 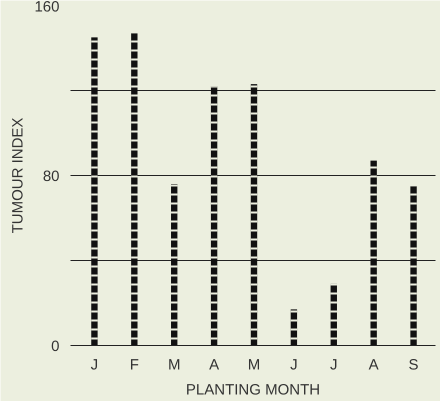 I want to click on y-tick-label: 80, so click(x=51, y=176).